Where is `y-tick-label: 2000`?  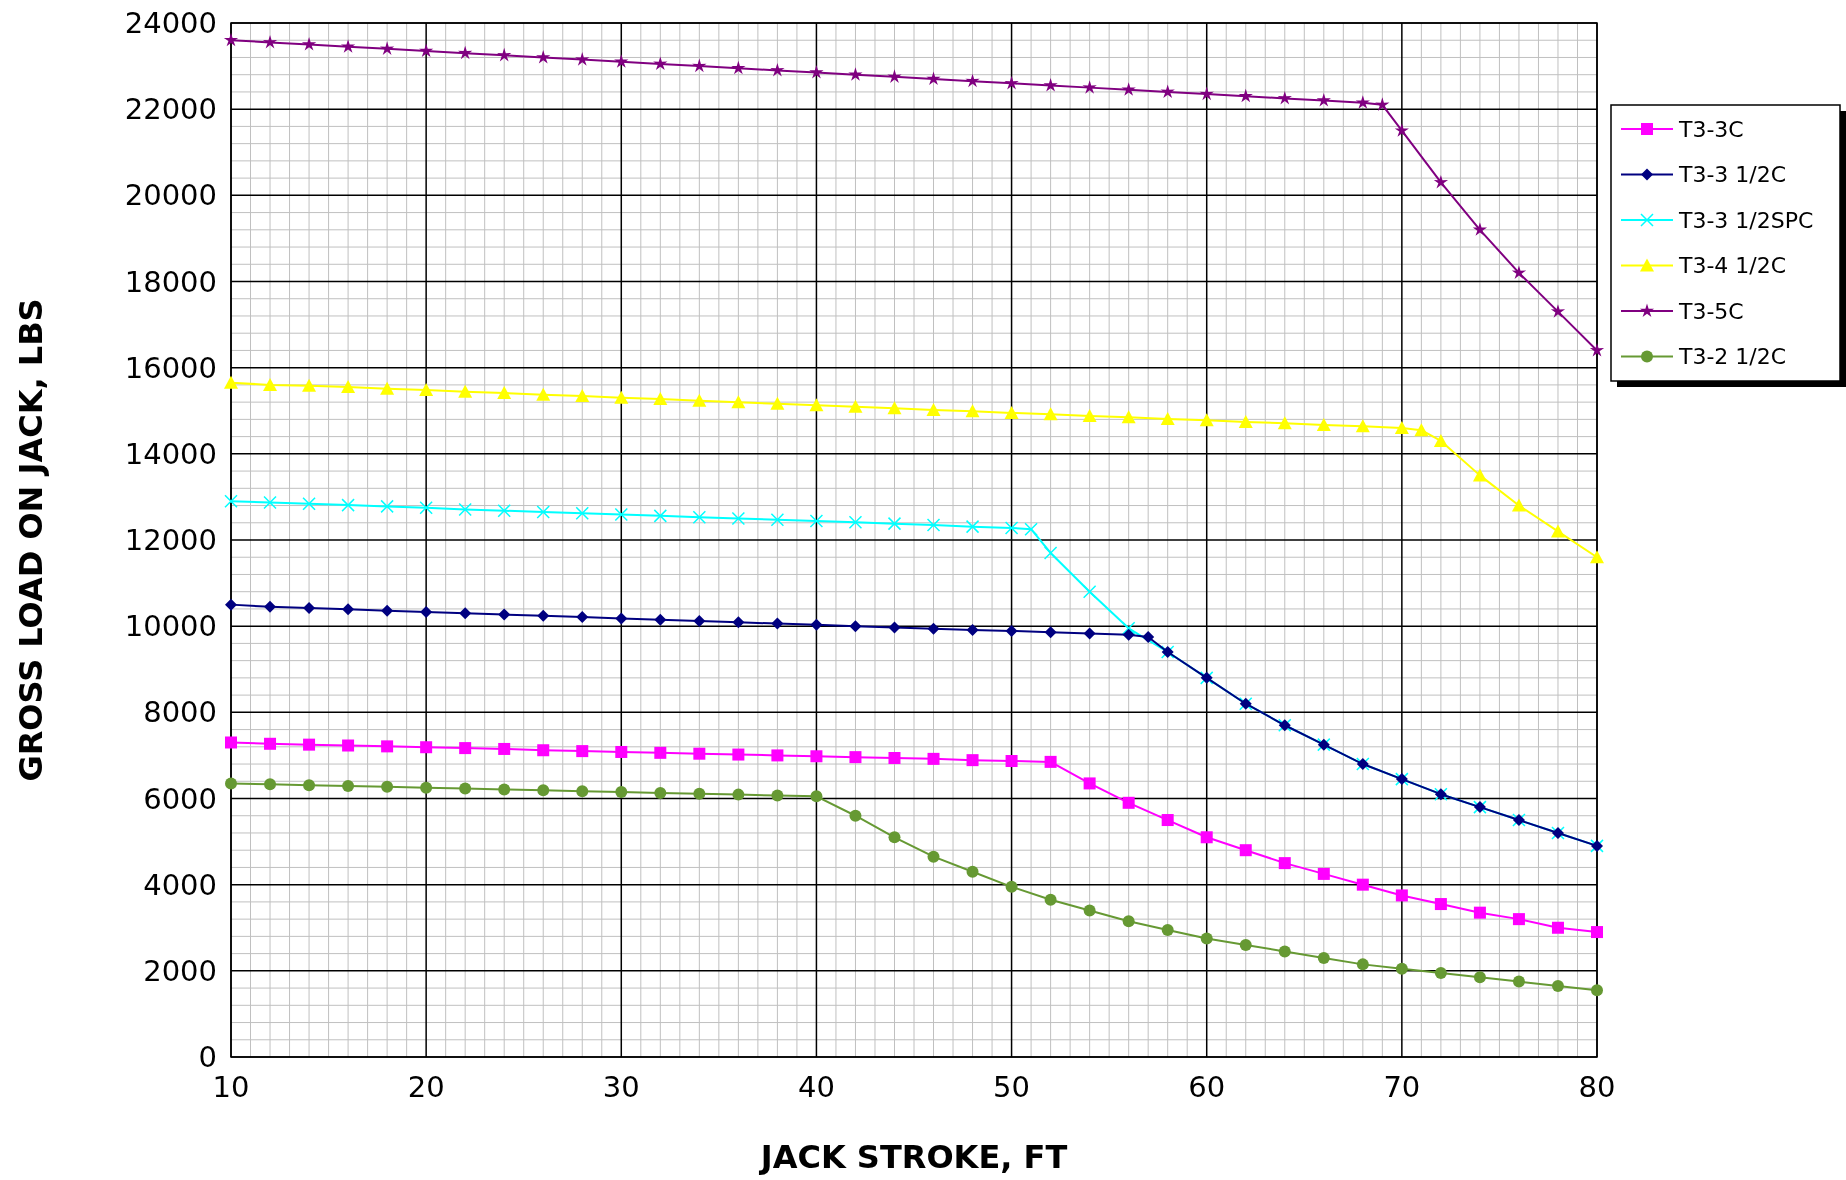
y-tick-label: 2000 is located at coordinates (180, 970).